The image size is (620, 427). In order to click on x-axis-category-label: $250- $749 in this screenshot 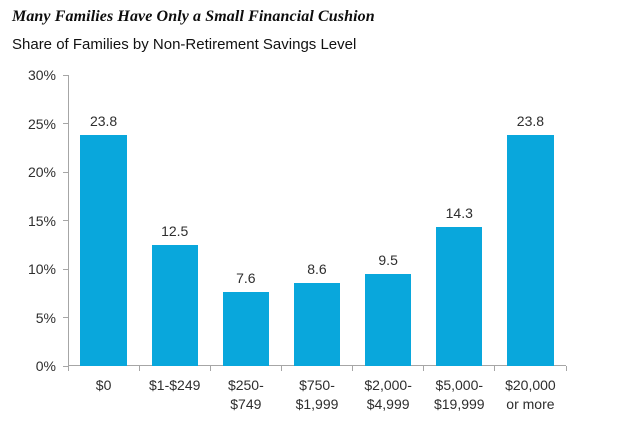, I will do `click(245, 394)`.